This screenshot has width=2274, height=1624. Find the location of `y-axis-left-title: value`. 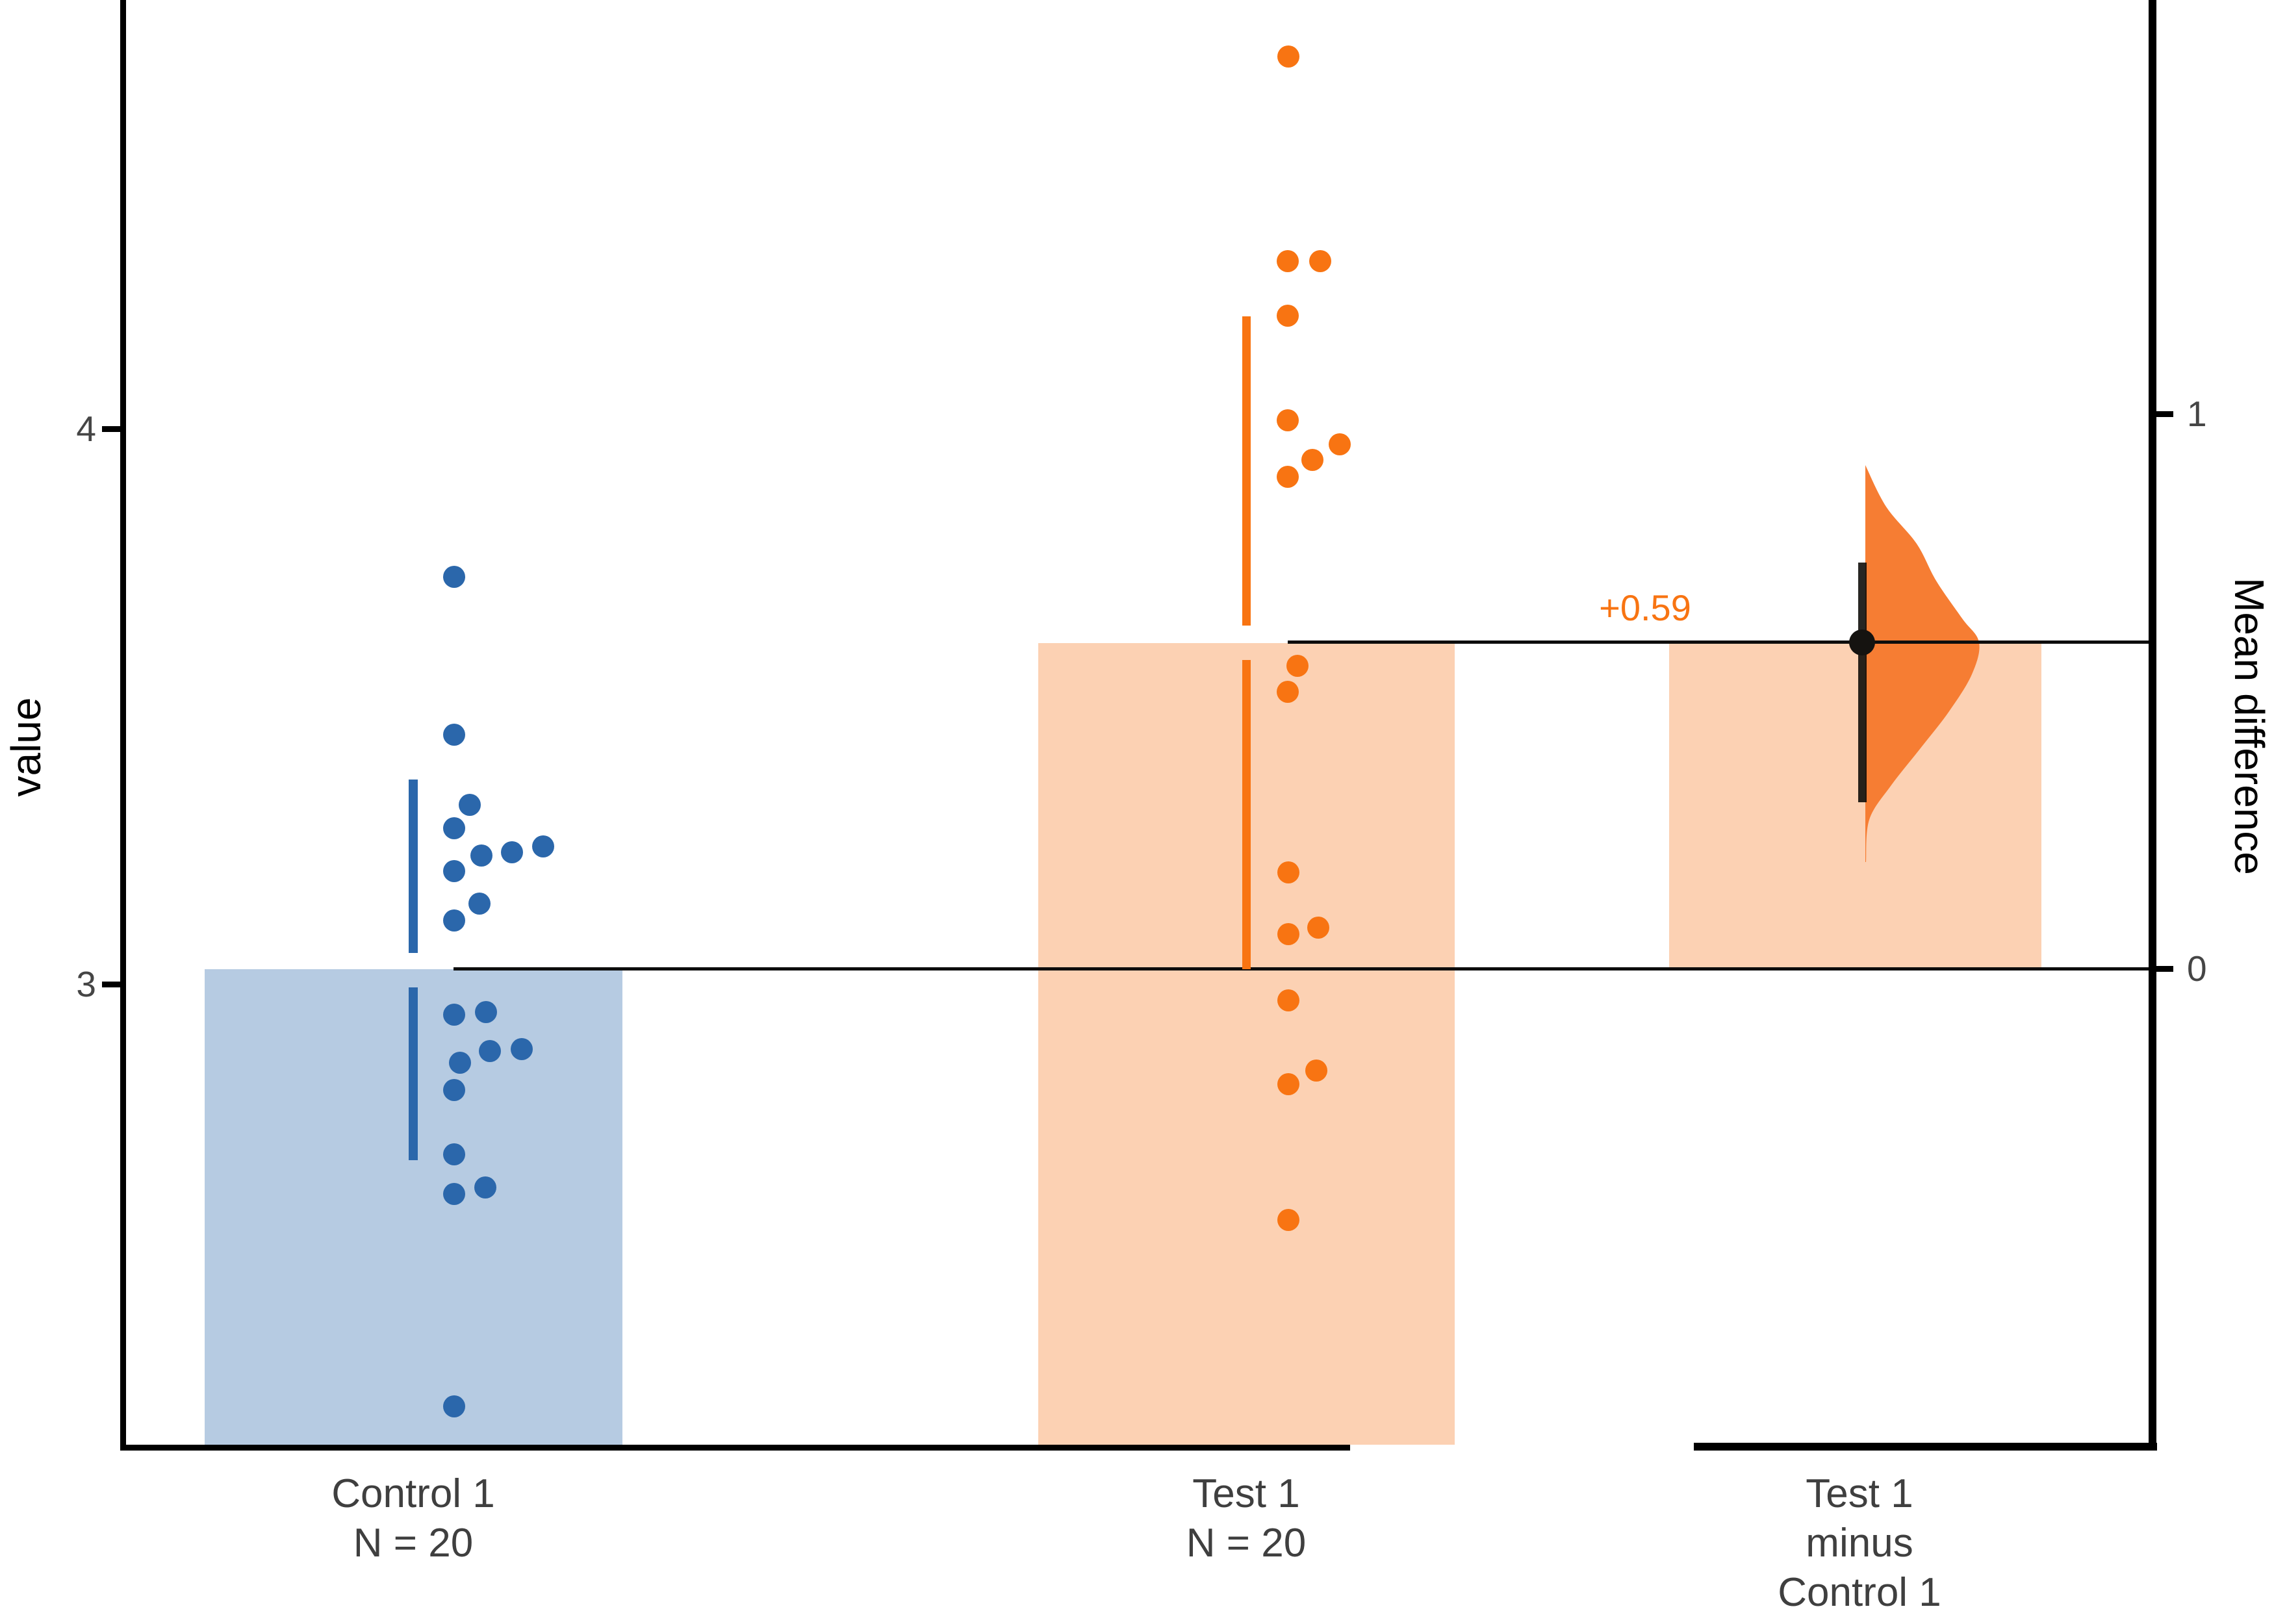

y-axis-left-title: value is located at coordinates (26, 747).